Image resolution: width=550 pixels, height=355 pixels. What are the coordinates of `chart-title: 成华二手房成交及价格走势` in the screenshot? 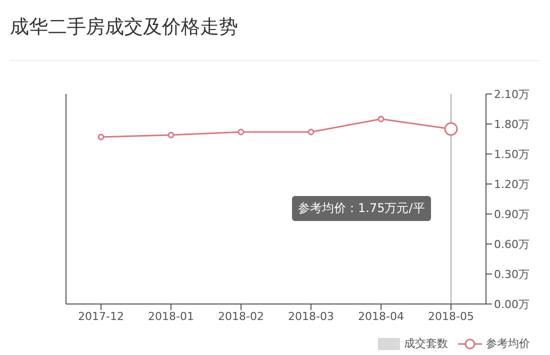 It's located at (124, 27).